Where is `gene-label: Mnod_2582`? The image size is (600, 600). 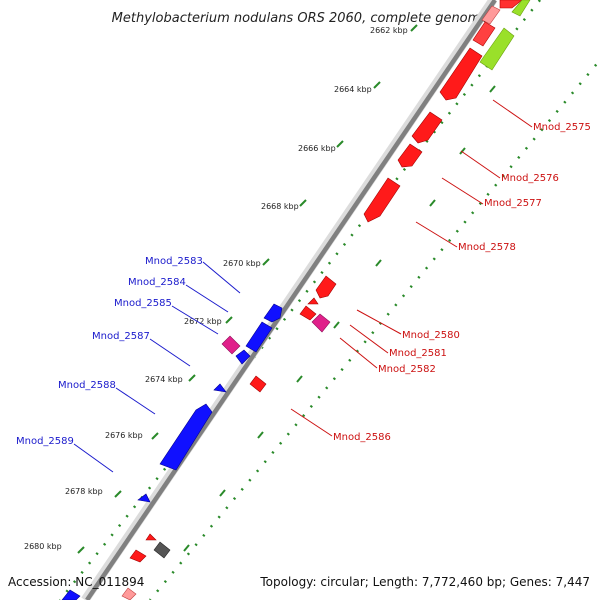 gene-label: Mnod_2582 is located at coordinates (407, 369).